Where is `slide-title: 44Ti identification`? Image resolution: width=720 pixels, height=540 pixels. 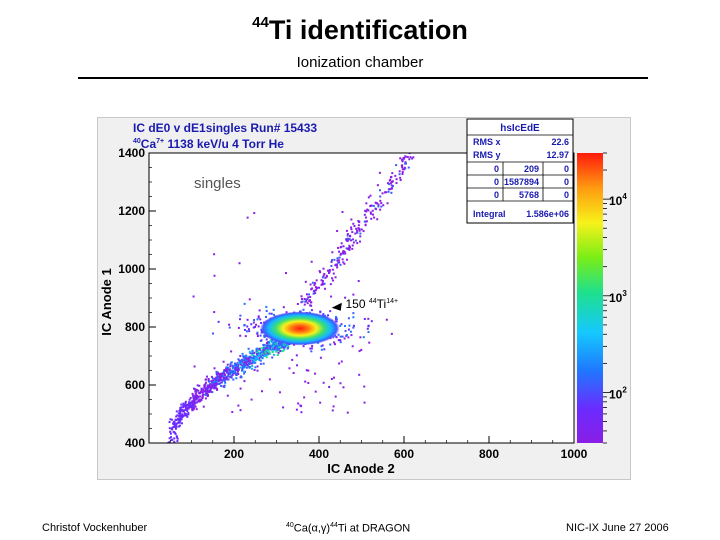 slide-title: 44Ti identification is located at coordinates (360, 30).